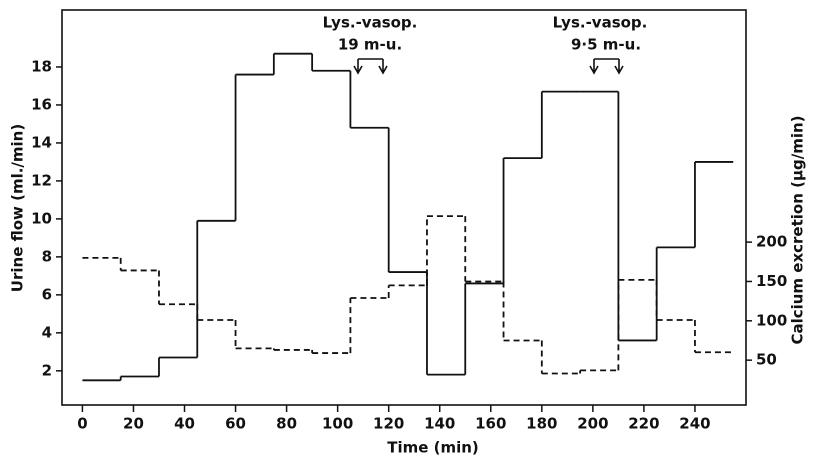 The image size is (813, 461). What do you see at coordinates (643, 424) in the screenshot?
I see `x-tick-label: 220` at bounding box center [643, 424].